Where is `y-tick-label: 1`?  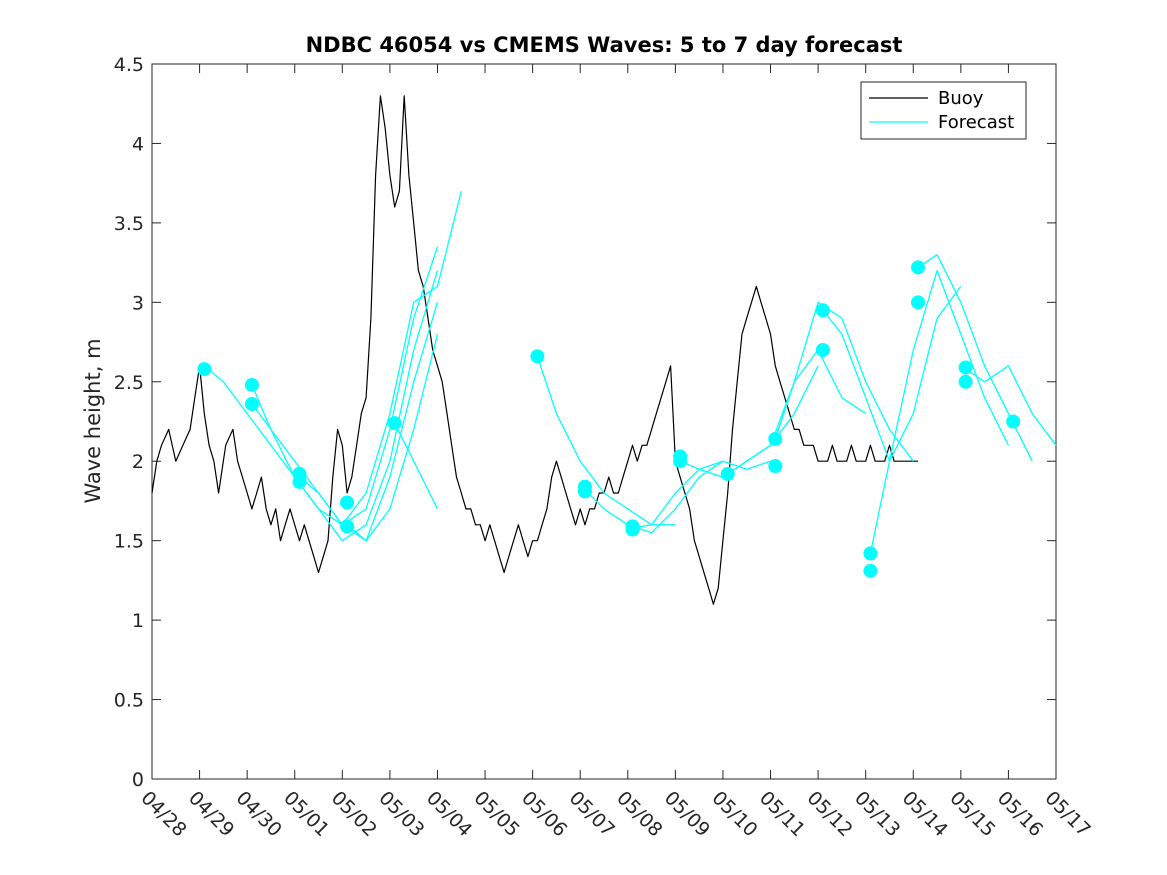
y-tick-label: 1 is located at coordinates (138, 621).